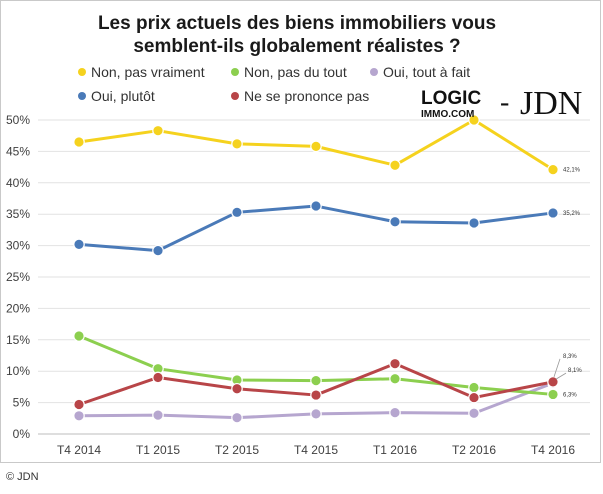  I want to click on logo-logic-text: LOGIC, so click(451, 98).